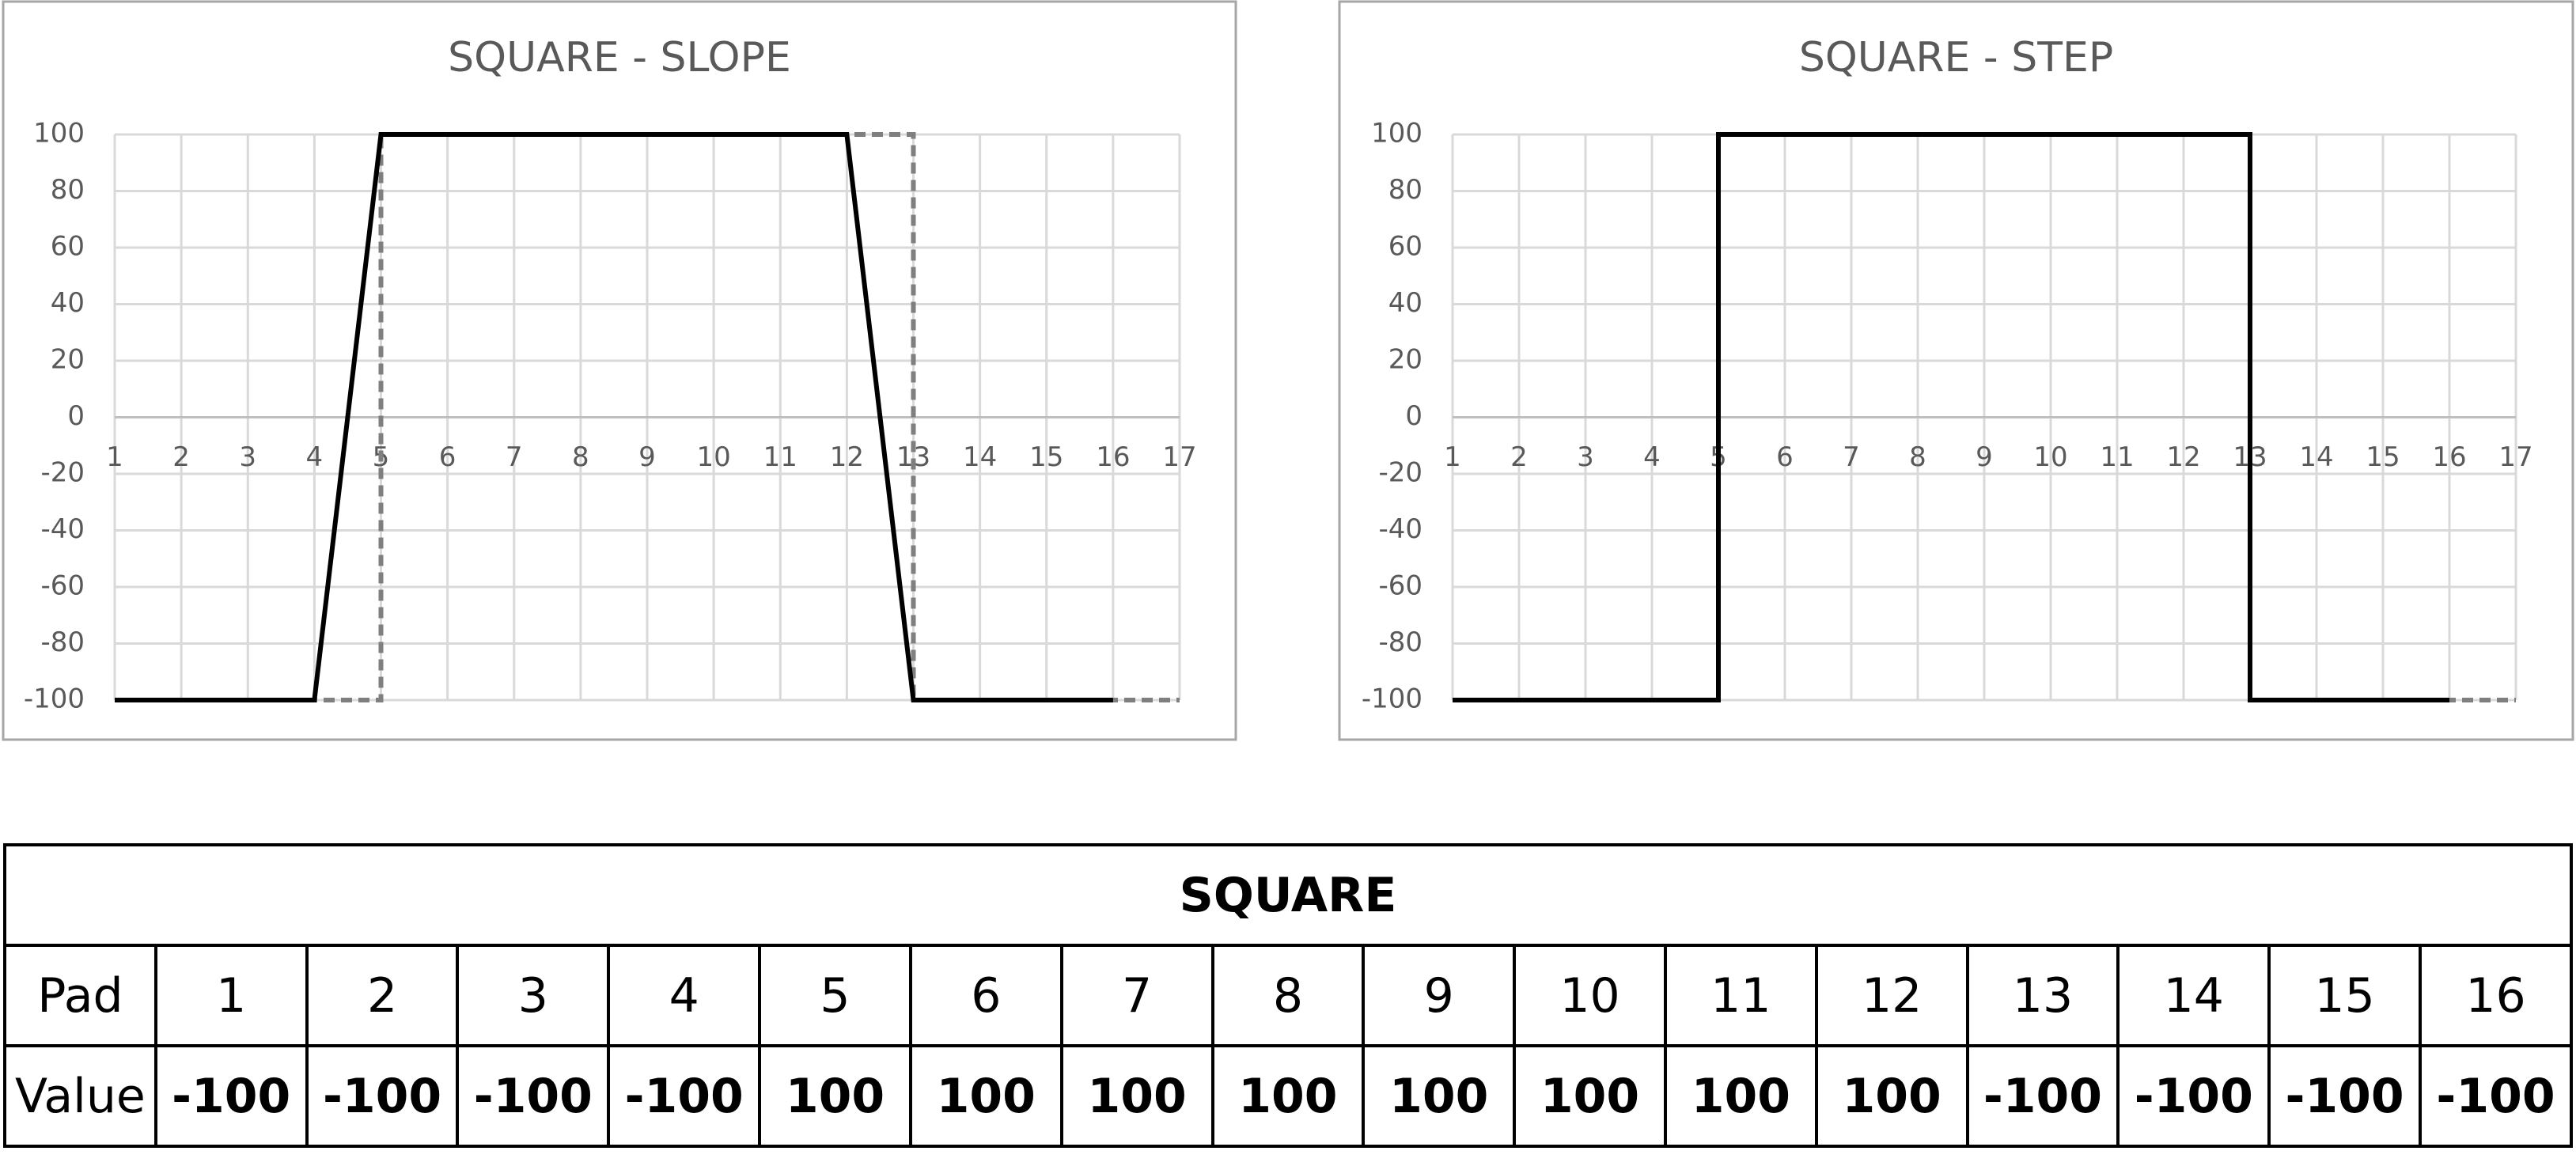 Image resolution: width=2576 pixels, height=1166 pixels. What do you see at coordinates (835, 995) in the screenshot?
I see `table-cell: 5` at bounding box center [835, 995].